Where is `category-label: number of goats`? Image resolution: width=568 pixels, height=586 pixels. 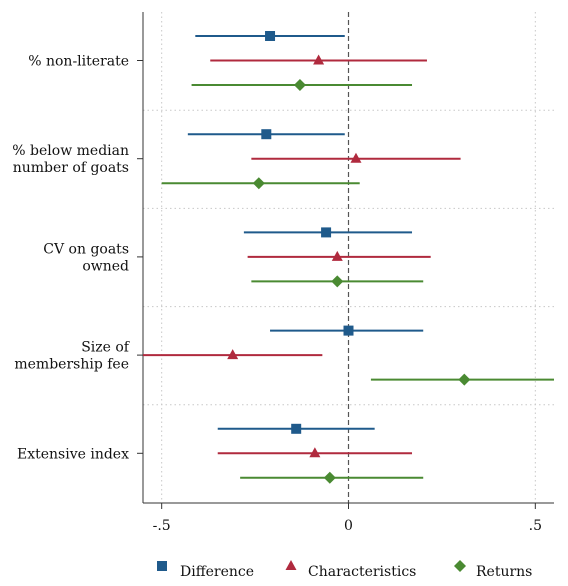
category-label: number of goats is located at coordinates (71, 168).